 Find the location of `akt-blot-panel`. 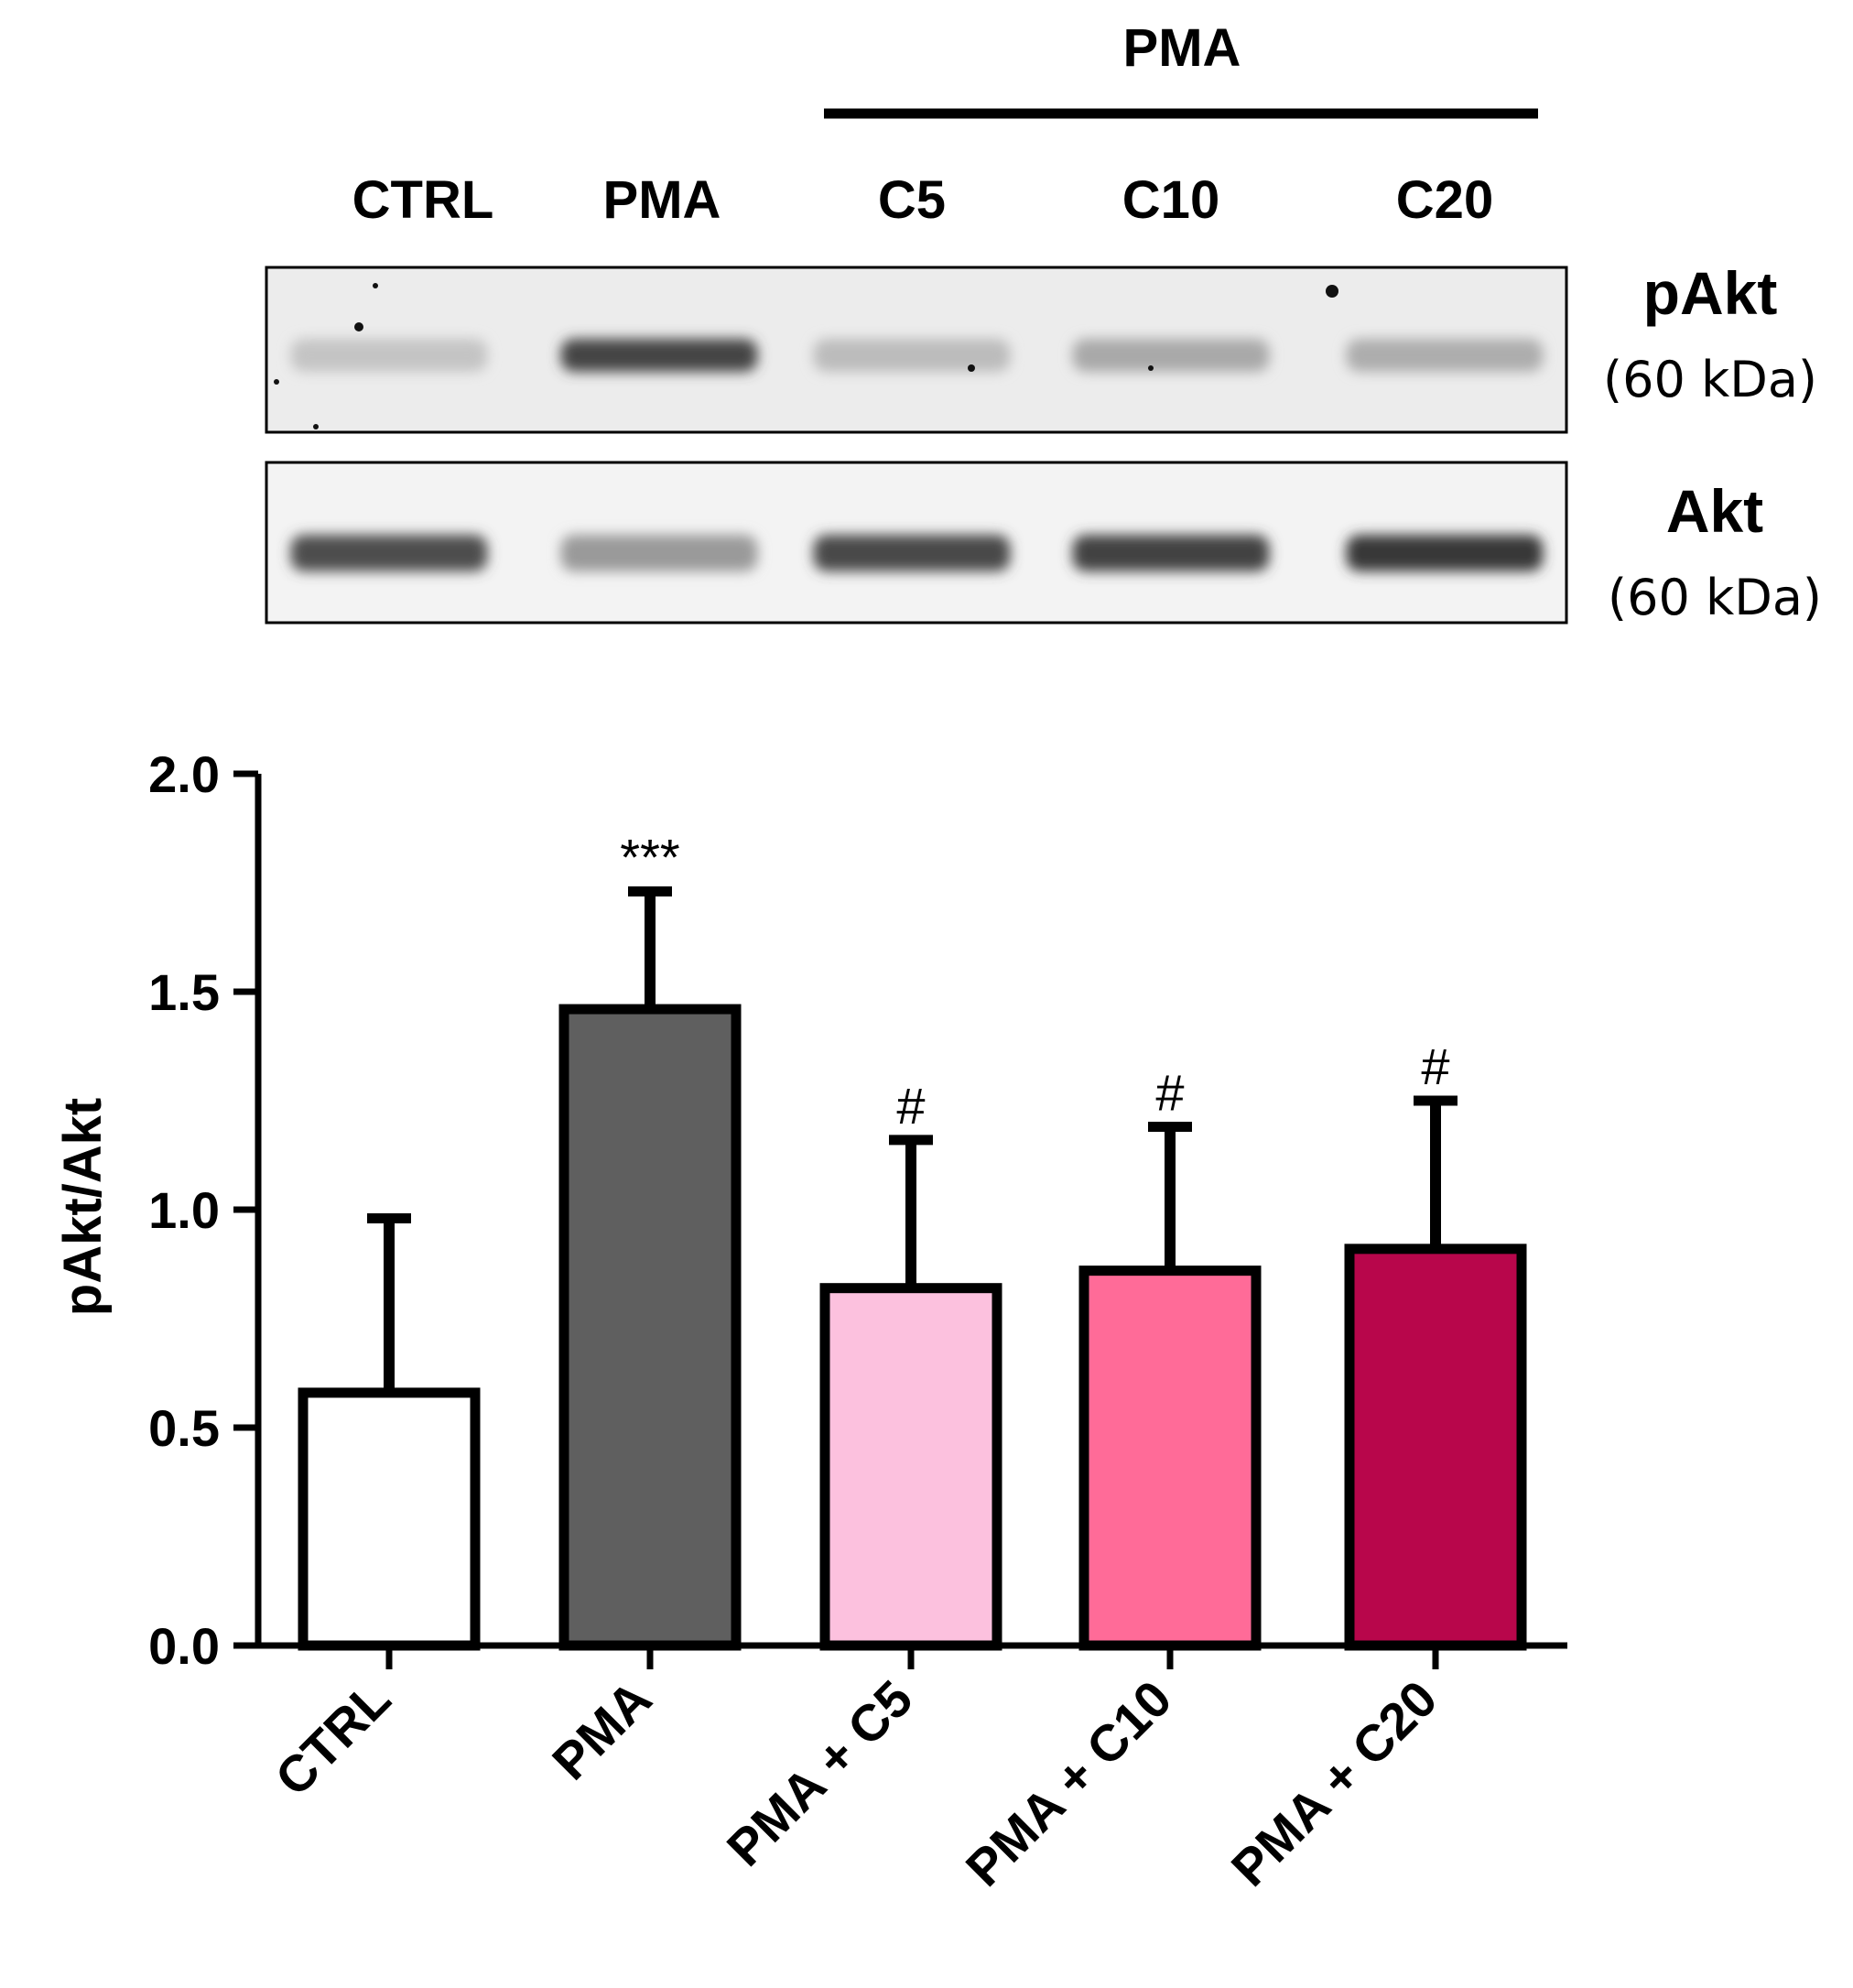

akt-blot-panel is located at coordinates (916, 543).